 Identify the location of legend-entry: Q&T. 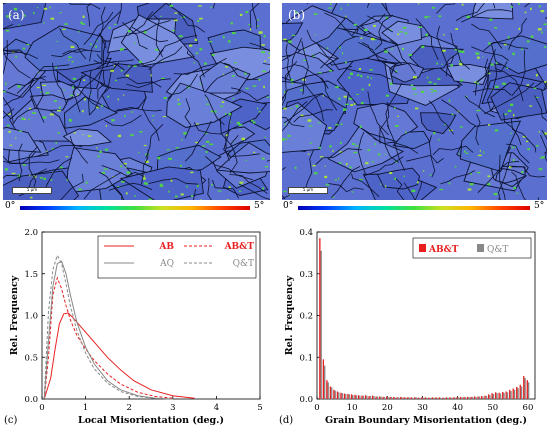
(243, 264).